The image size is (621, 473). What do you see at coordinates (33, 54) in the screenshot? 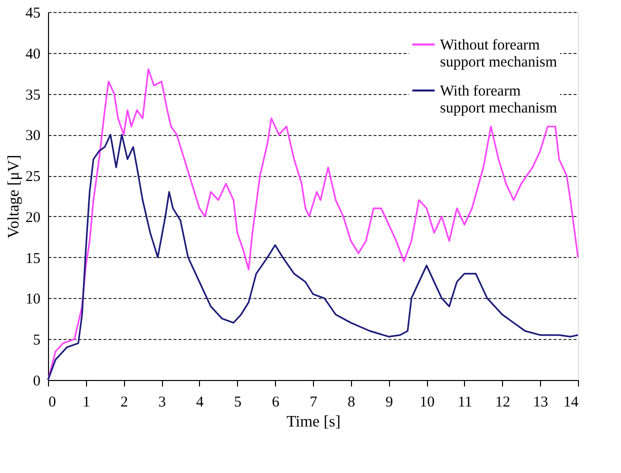
I see `y-tick-label: 40` at bounding box center [33, 54].